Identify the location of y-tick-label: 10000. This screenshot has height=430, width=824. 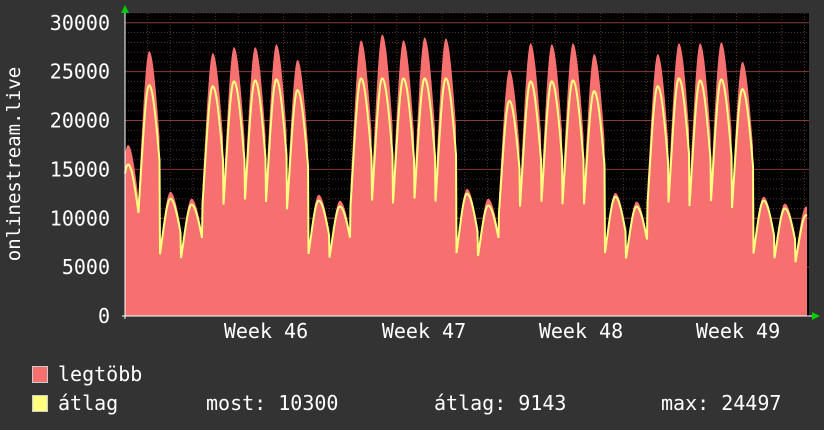
(80, 218).